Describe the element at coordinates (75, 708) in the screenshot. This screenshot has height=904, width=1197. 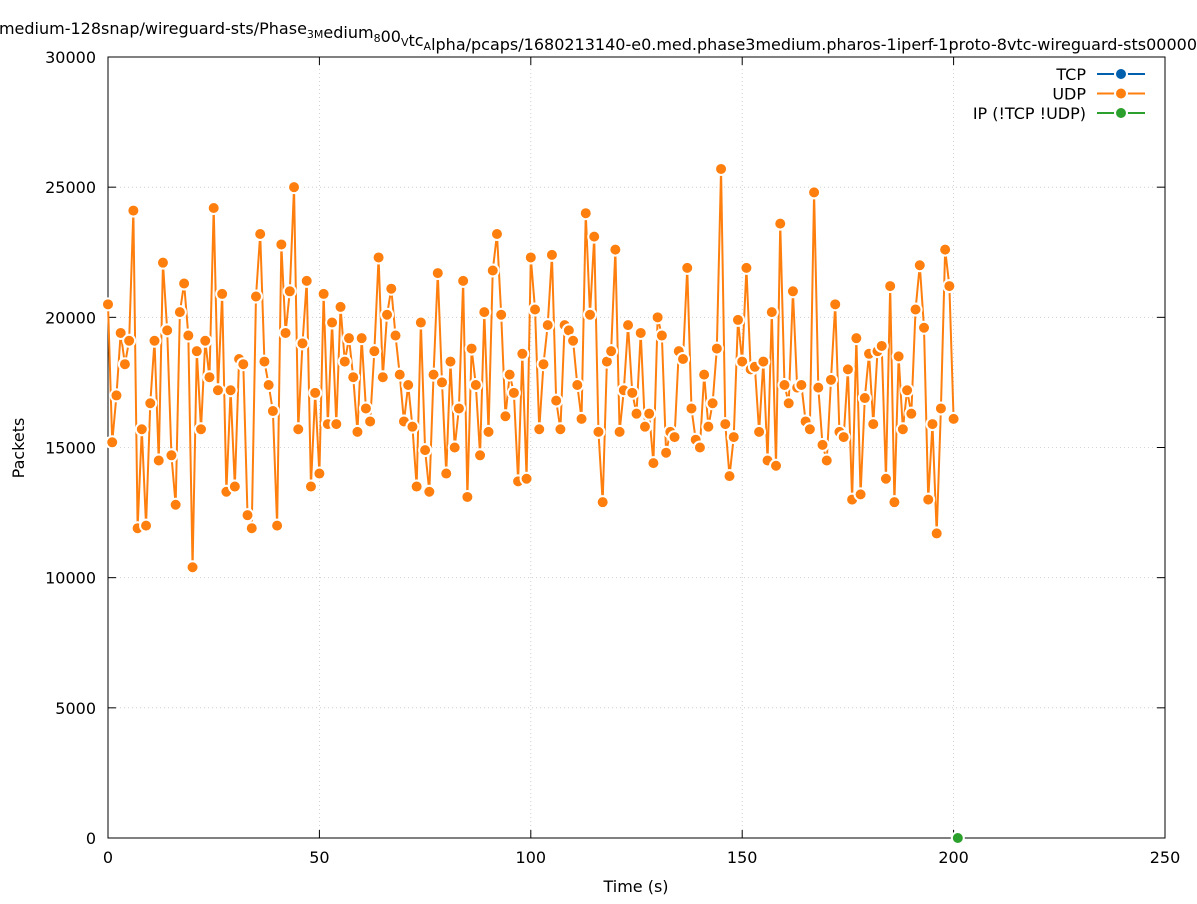
I see `y-tick-label: 5000` at that location.